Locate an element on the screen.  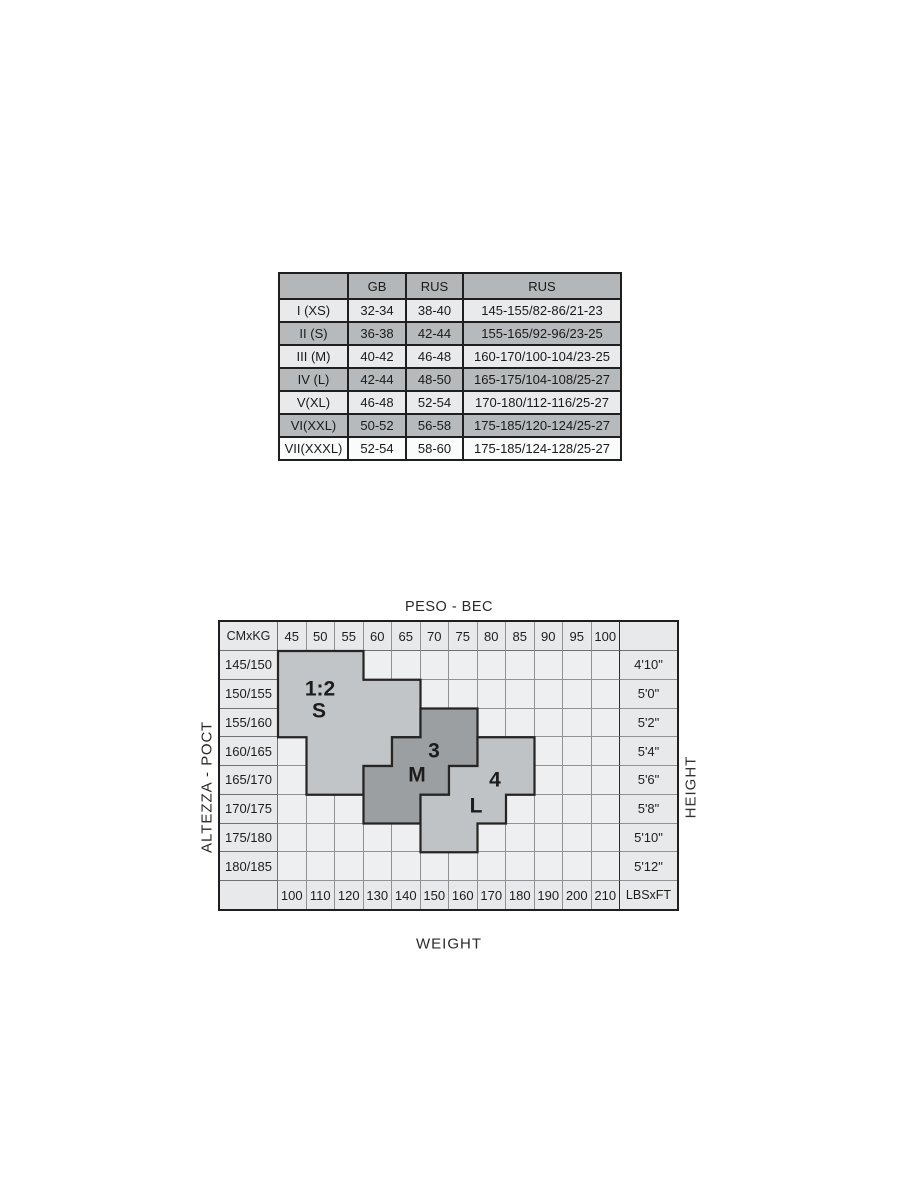
conv-row: V(XL) 46-48 52-54 170-180/112-116/25-27 is located at coordinates (450, 402).